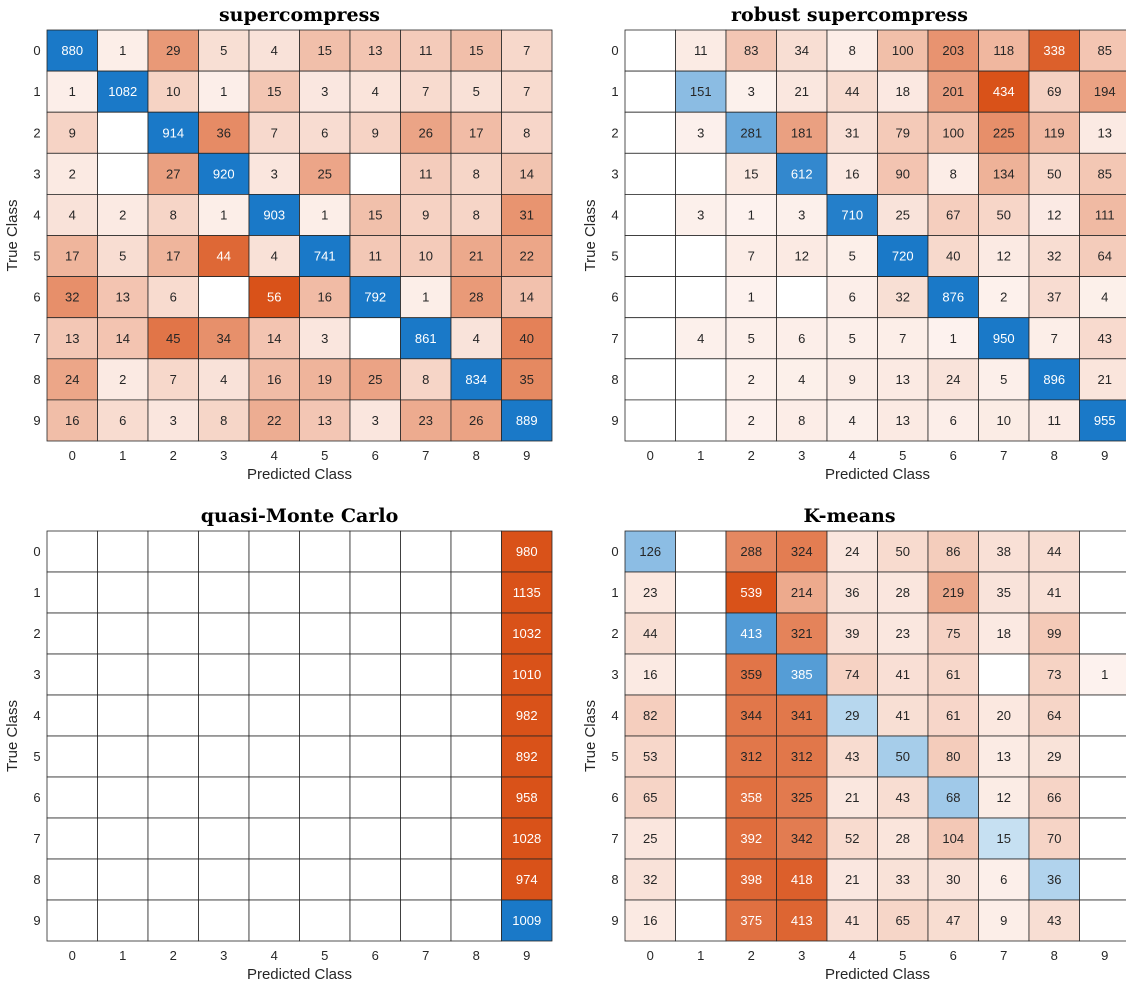 The width and height of the screenshot is (1126, 986). What do you see at coordinates (590, 236) in the screenshot?
I see `y-axis-label: True Class` at bounding box center [590, 236].